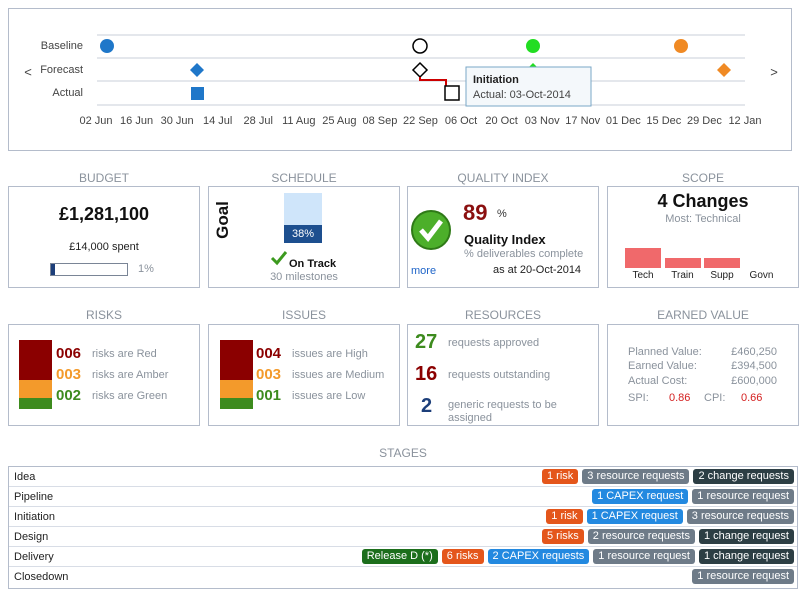 This screenshot has width=800, height=600. Describe the element at coordinates (562, 536) in the screenshot. I see `badge: 5 risks` at that location.